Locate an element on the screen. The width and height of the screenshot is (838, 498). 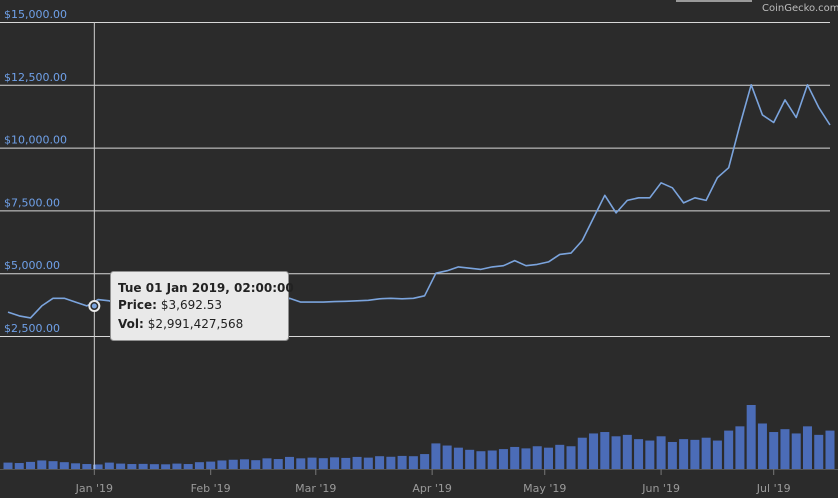
tooltip-point-core is located at coordinates (94, 306).